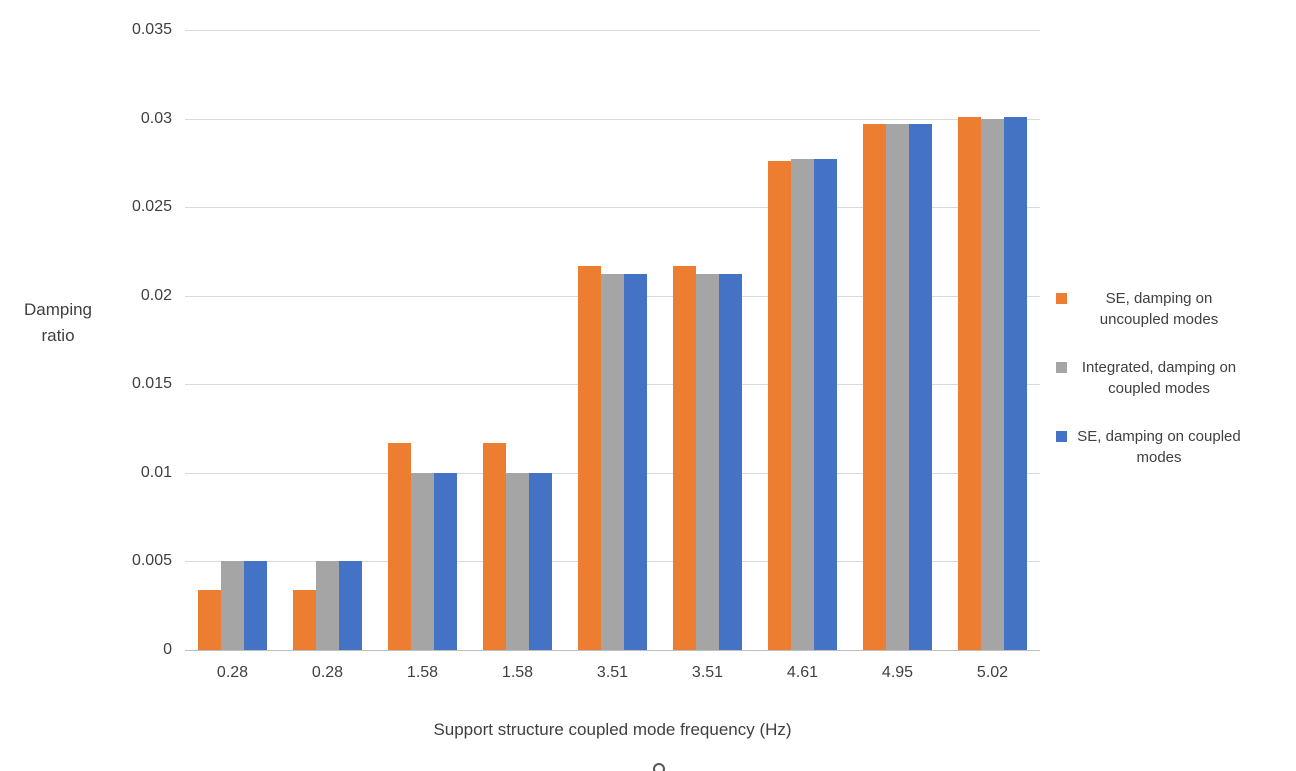  I want to click on y-tick-label: 0.01, so click(156, 472).